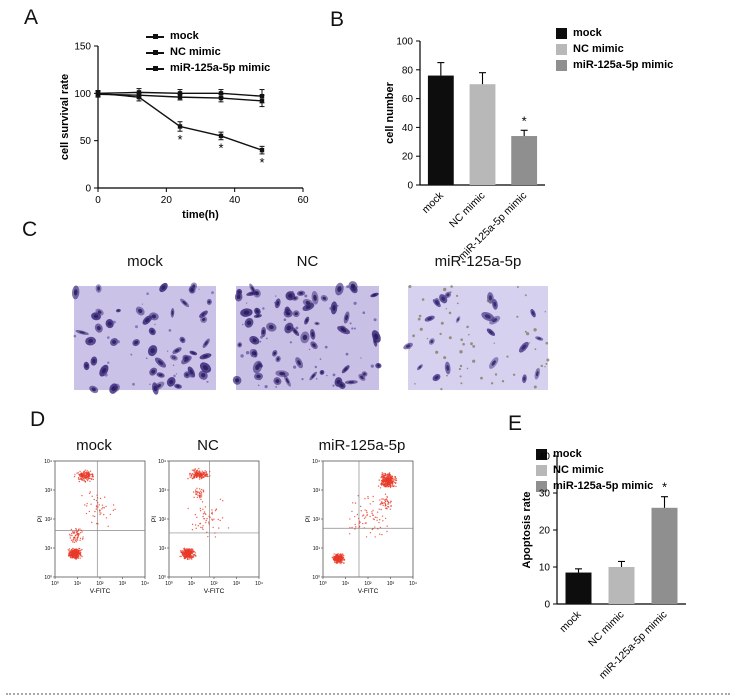  I want to click on microscopy-image-mir, so click(476, 338).